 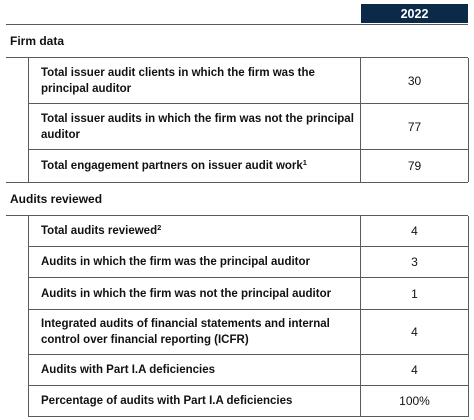 What do you see at coordinates (237, 199) in the screenshot?
I see `section-audits-reviewed: Audits reviewed` at bounding box center [237, 199].